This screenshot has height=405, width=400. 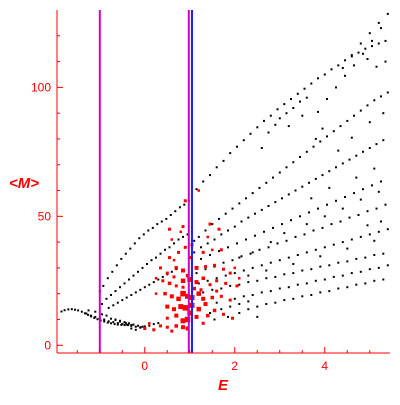 I want to click on y-axis-title: <M>, so click(x=24, y=183).